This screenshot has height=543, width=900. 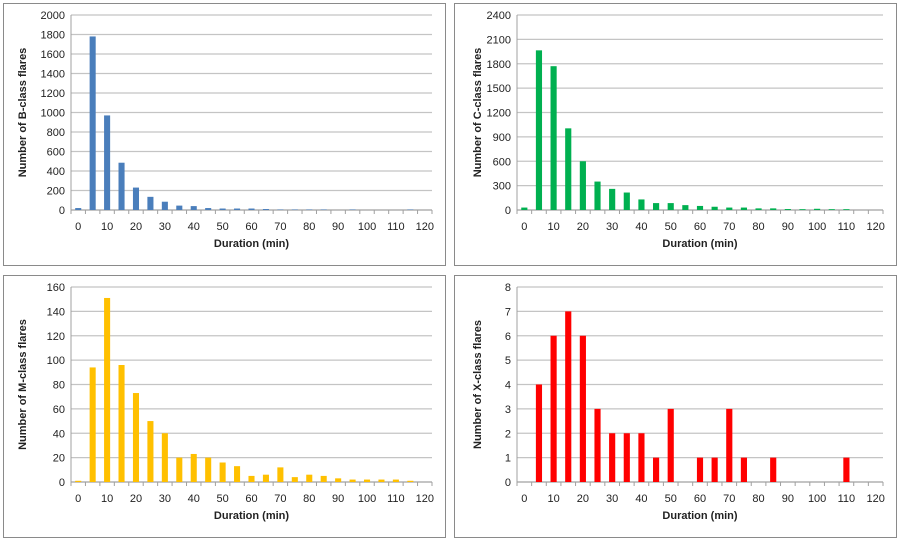 I want to click on y-tick-label: 800, so click(x=56, y=133).